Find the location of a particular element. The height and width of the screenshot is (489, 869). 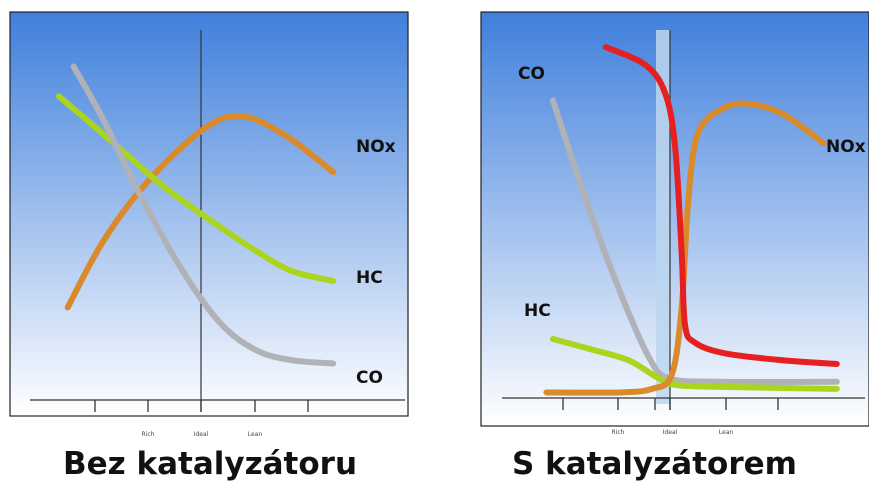

ideal-window-band is located at coordinates (663, 217).